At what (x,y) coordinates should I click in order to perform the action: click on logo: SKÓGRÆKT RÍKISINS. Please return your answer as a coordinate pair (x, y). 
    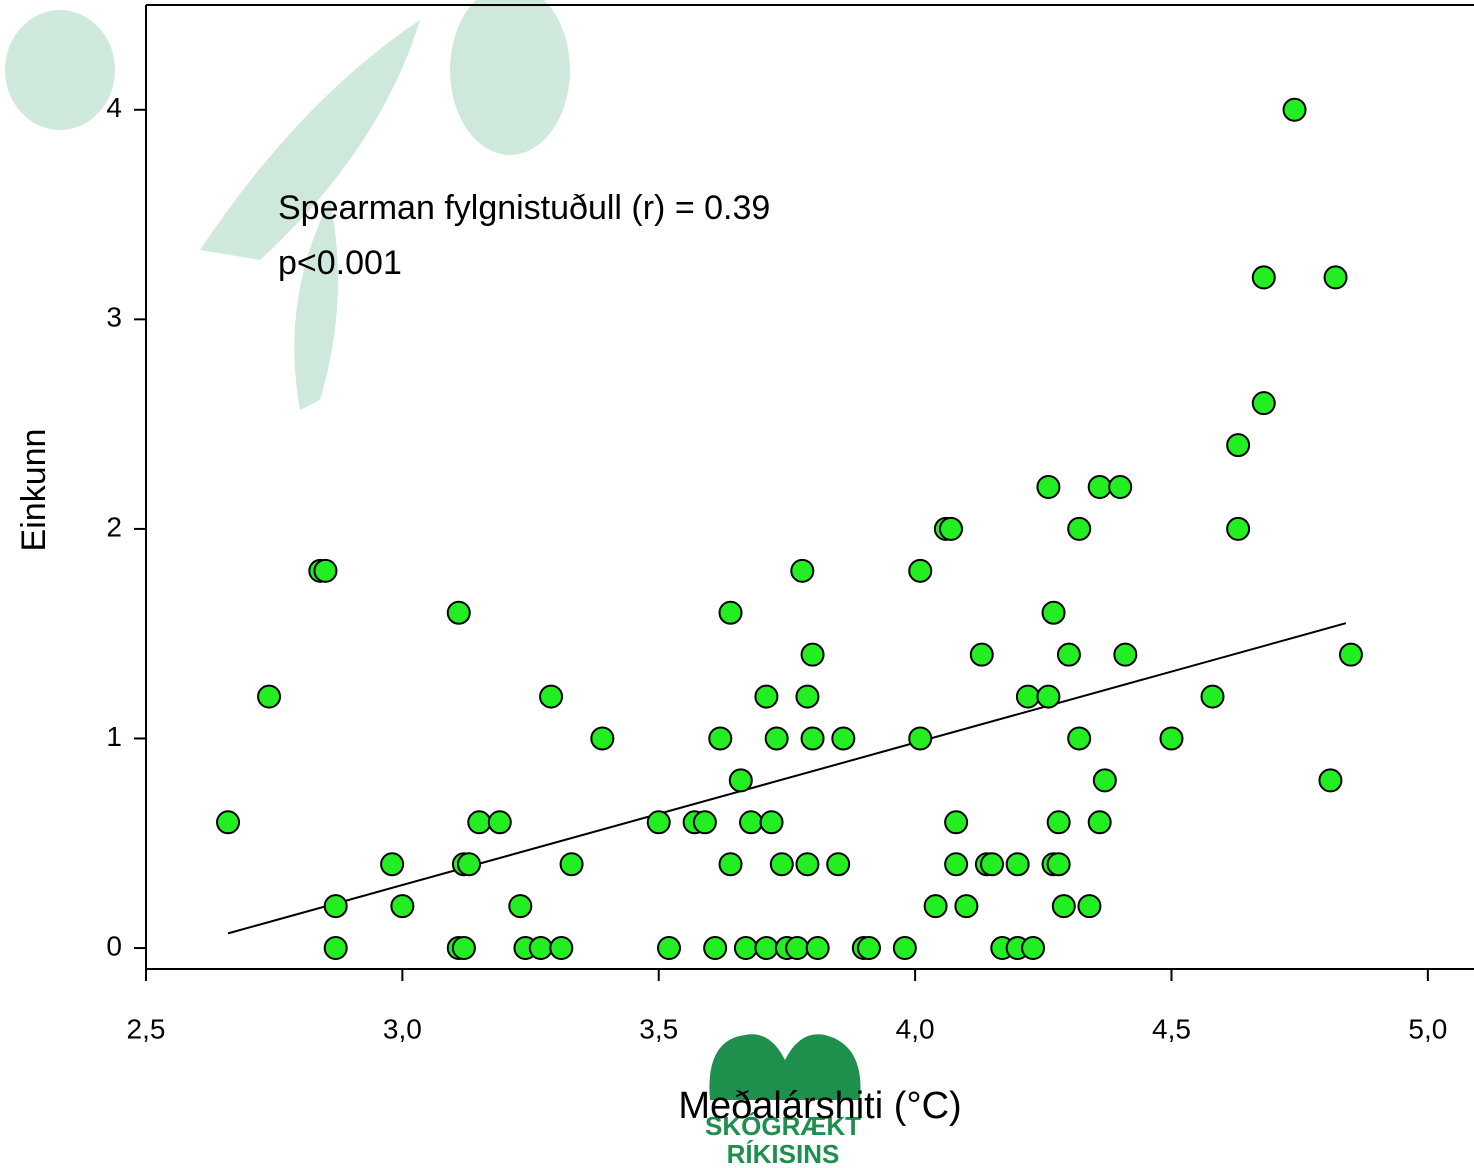
    Looking at the image, I should click on (783, 1101).